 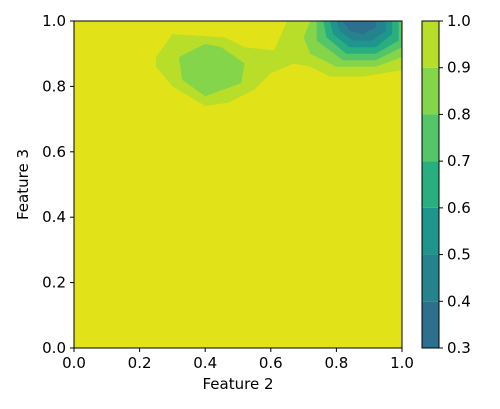 I want to click on y-axis: 0.0 0.2 0.4 0.6 0.8 1.0, so click(x=58, y=184).